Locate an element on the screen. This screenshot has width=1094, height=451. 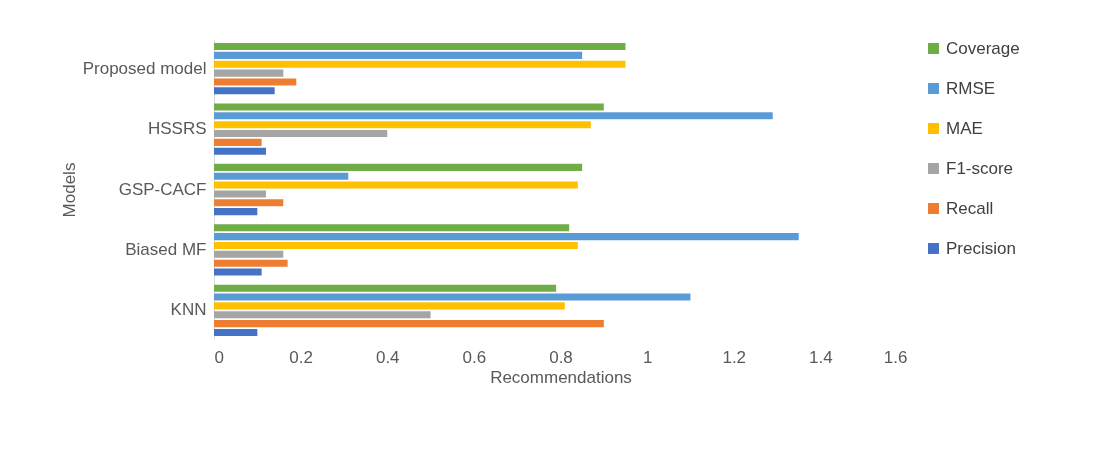
x-tick-label: 0 is located at coordinates (219, 357).